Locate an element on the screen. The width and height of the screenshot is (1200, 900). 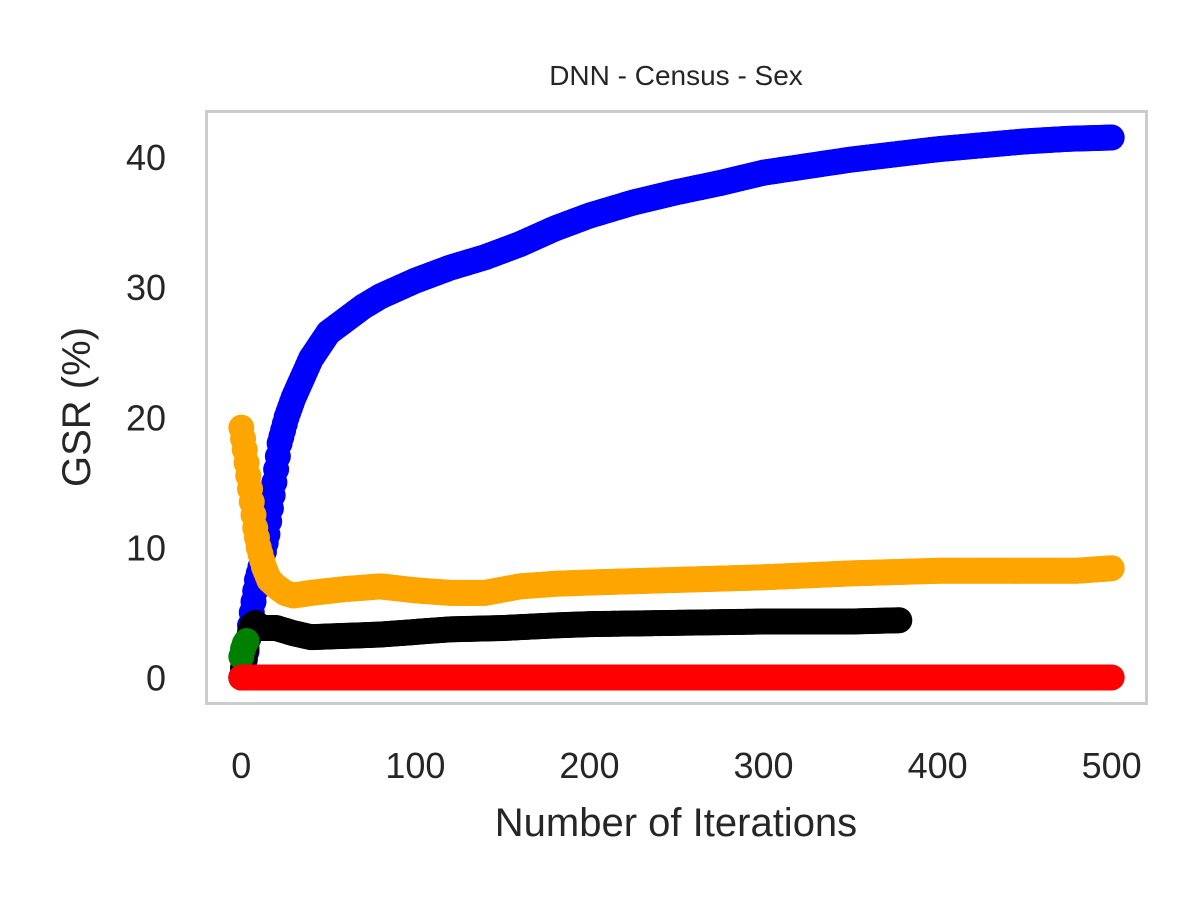
x-tick-labels: 0 100 200 300 400 500 is located at coordinates (686, 765).